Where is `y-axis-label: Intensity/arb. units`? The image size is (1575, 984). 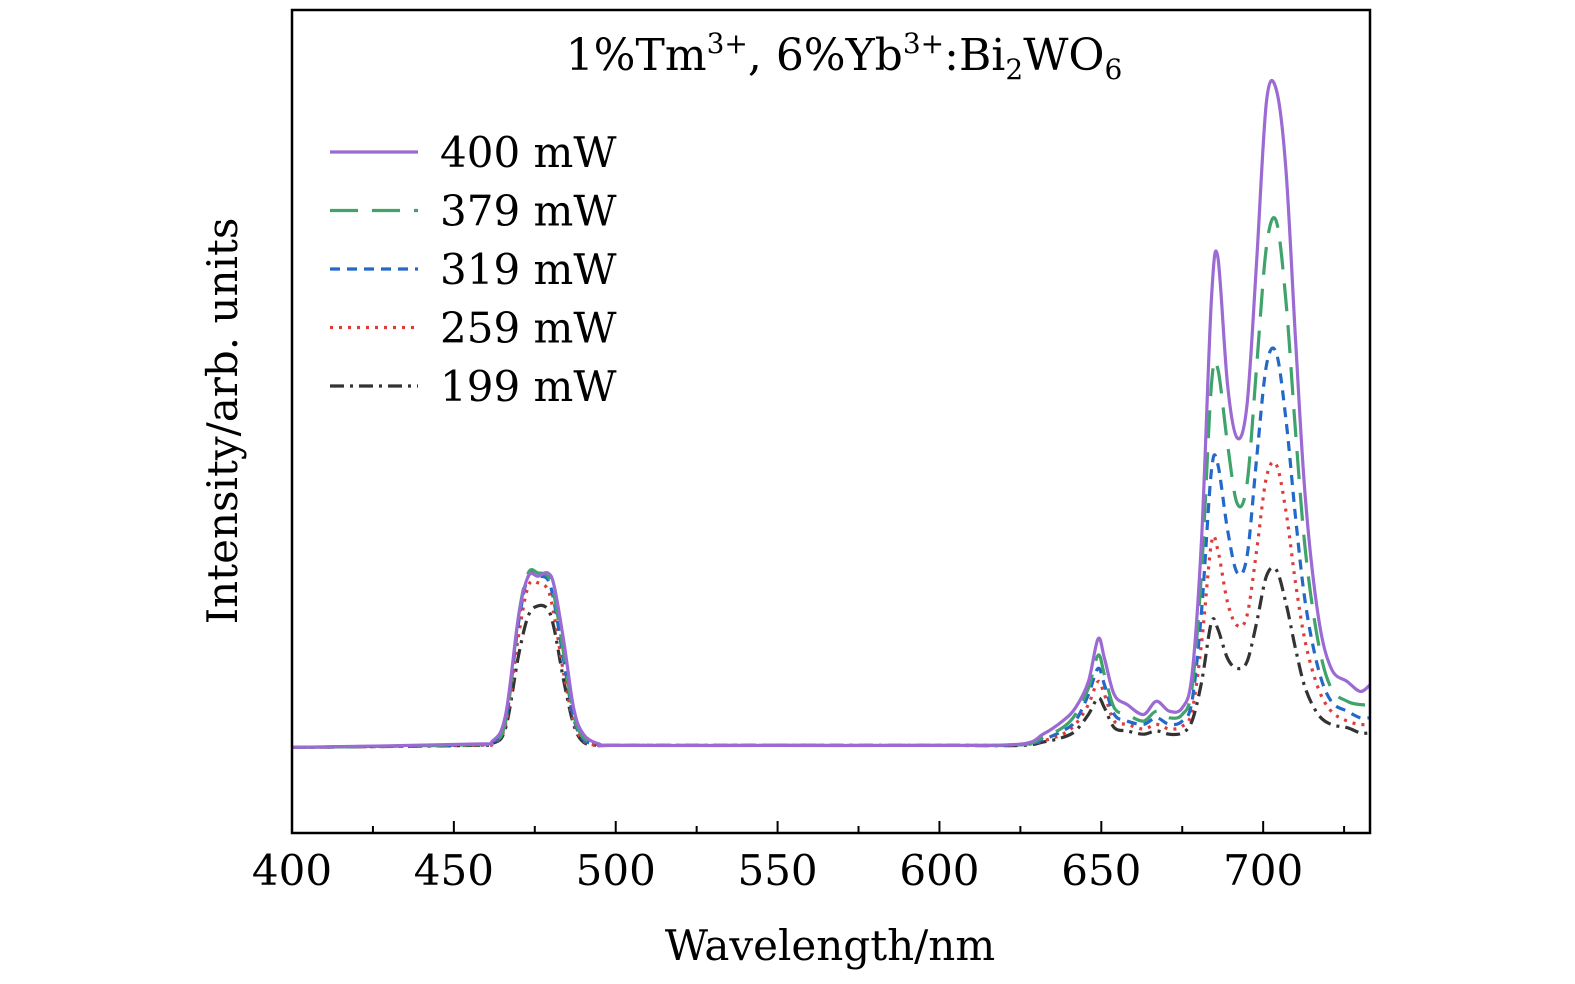 y-axis-label: Intensity/arb. units is located at coordinates (222, 421).